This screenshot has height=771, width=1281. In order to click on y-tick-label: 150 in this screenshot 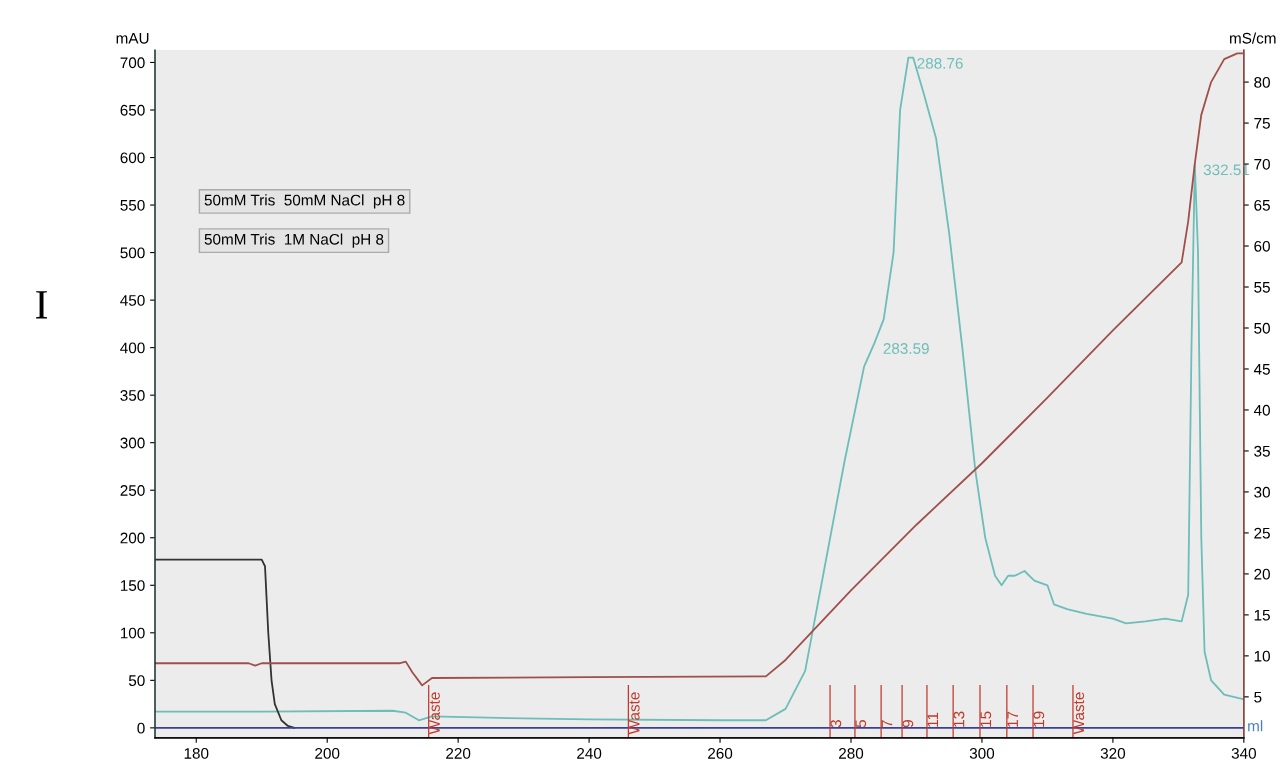, I will do `click(132, 585)`.